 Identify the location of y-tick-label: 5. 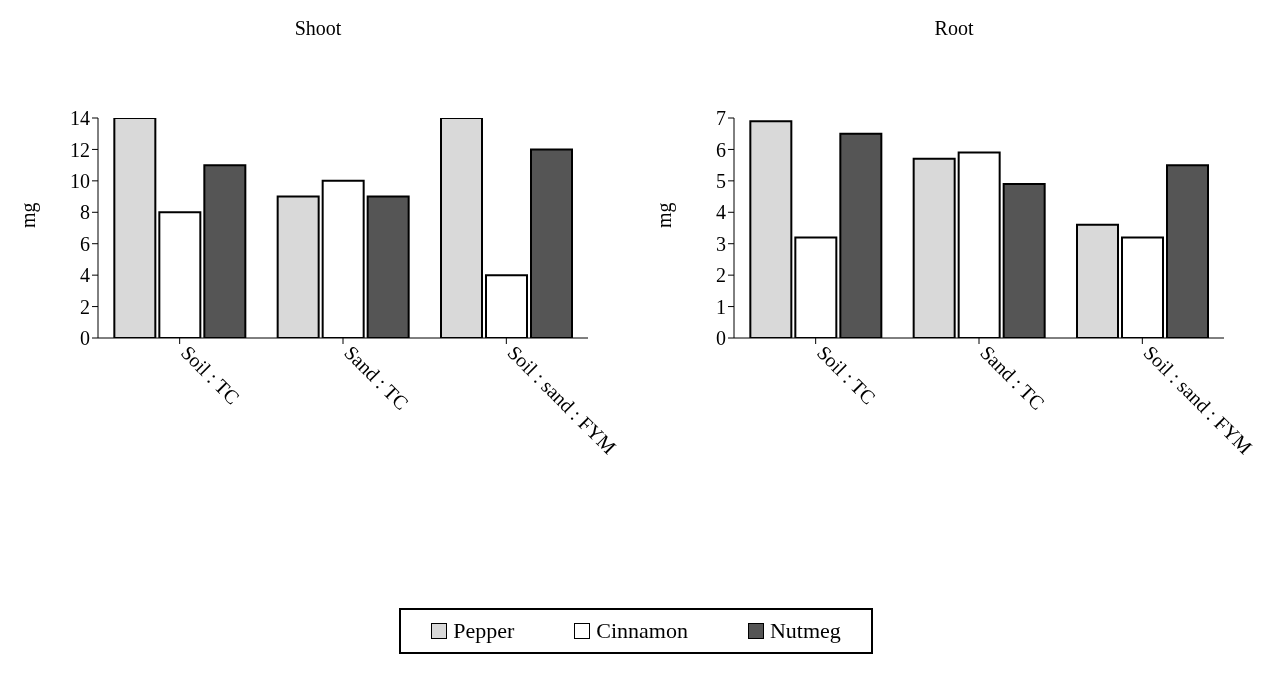
(721, 180).